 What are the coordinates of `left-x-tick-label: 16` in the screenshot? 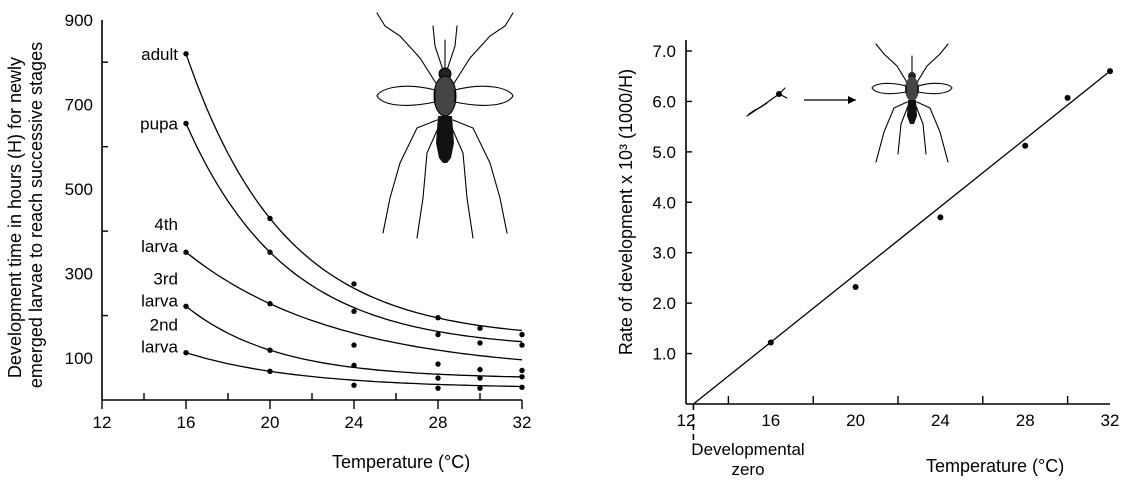 It's located at (186, 422).